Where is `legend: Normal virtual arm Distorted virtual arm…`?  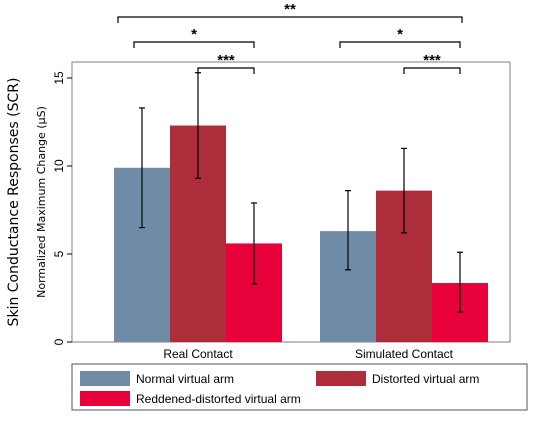 legend: Normal virtual arm Distorted virtual arm… is located at coordinates (299, 387).